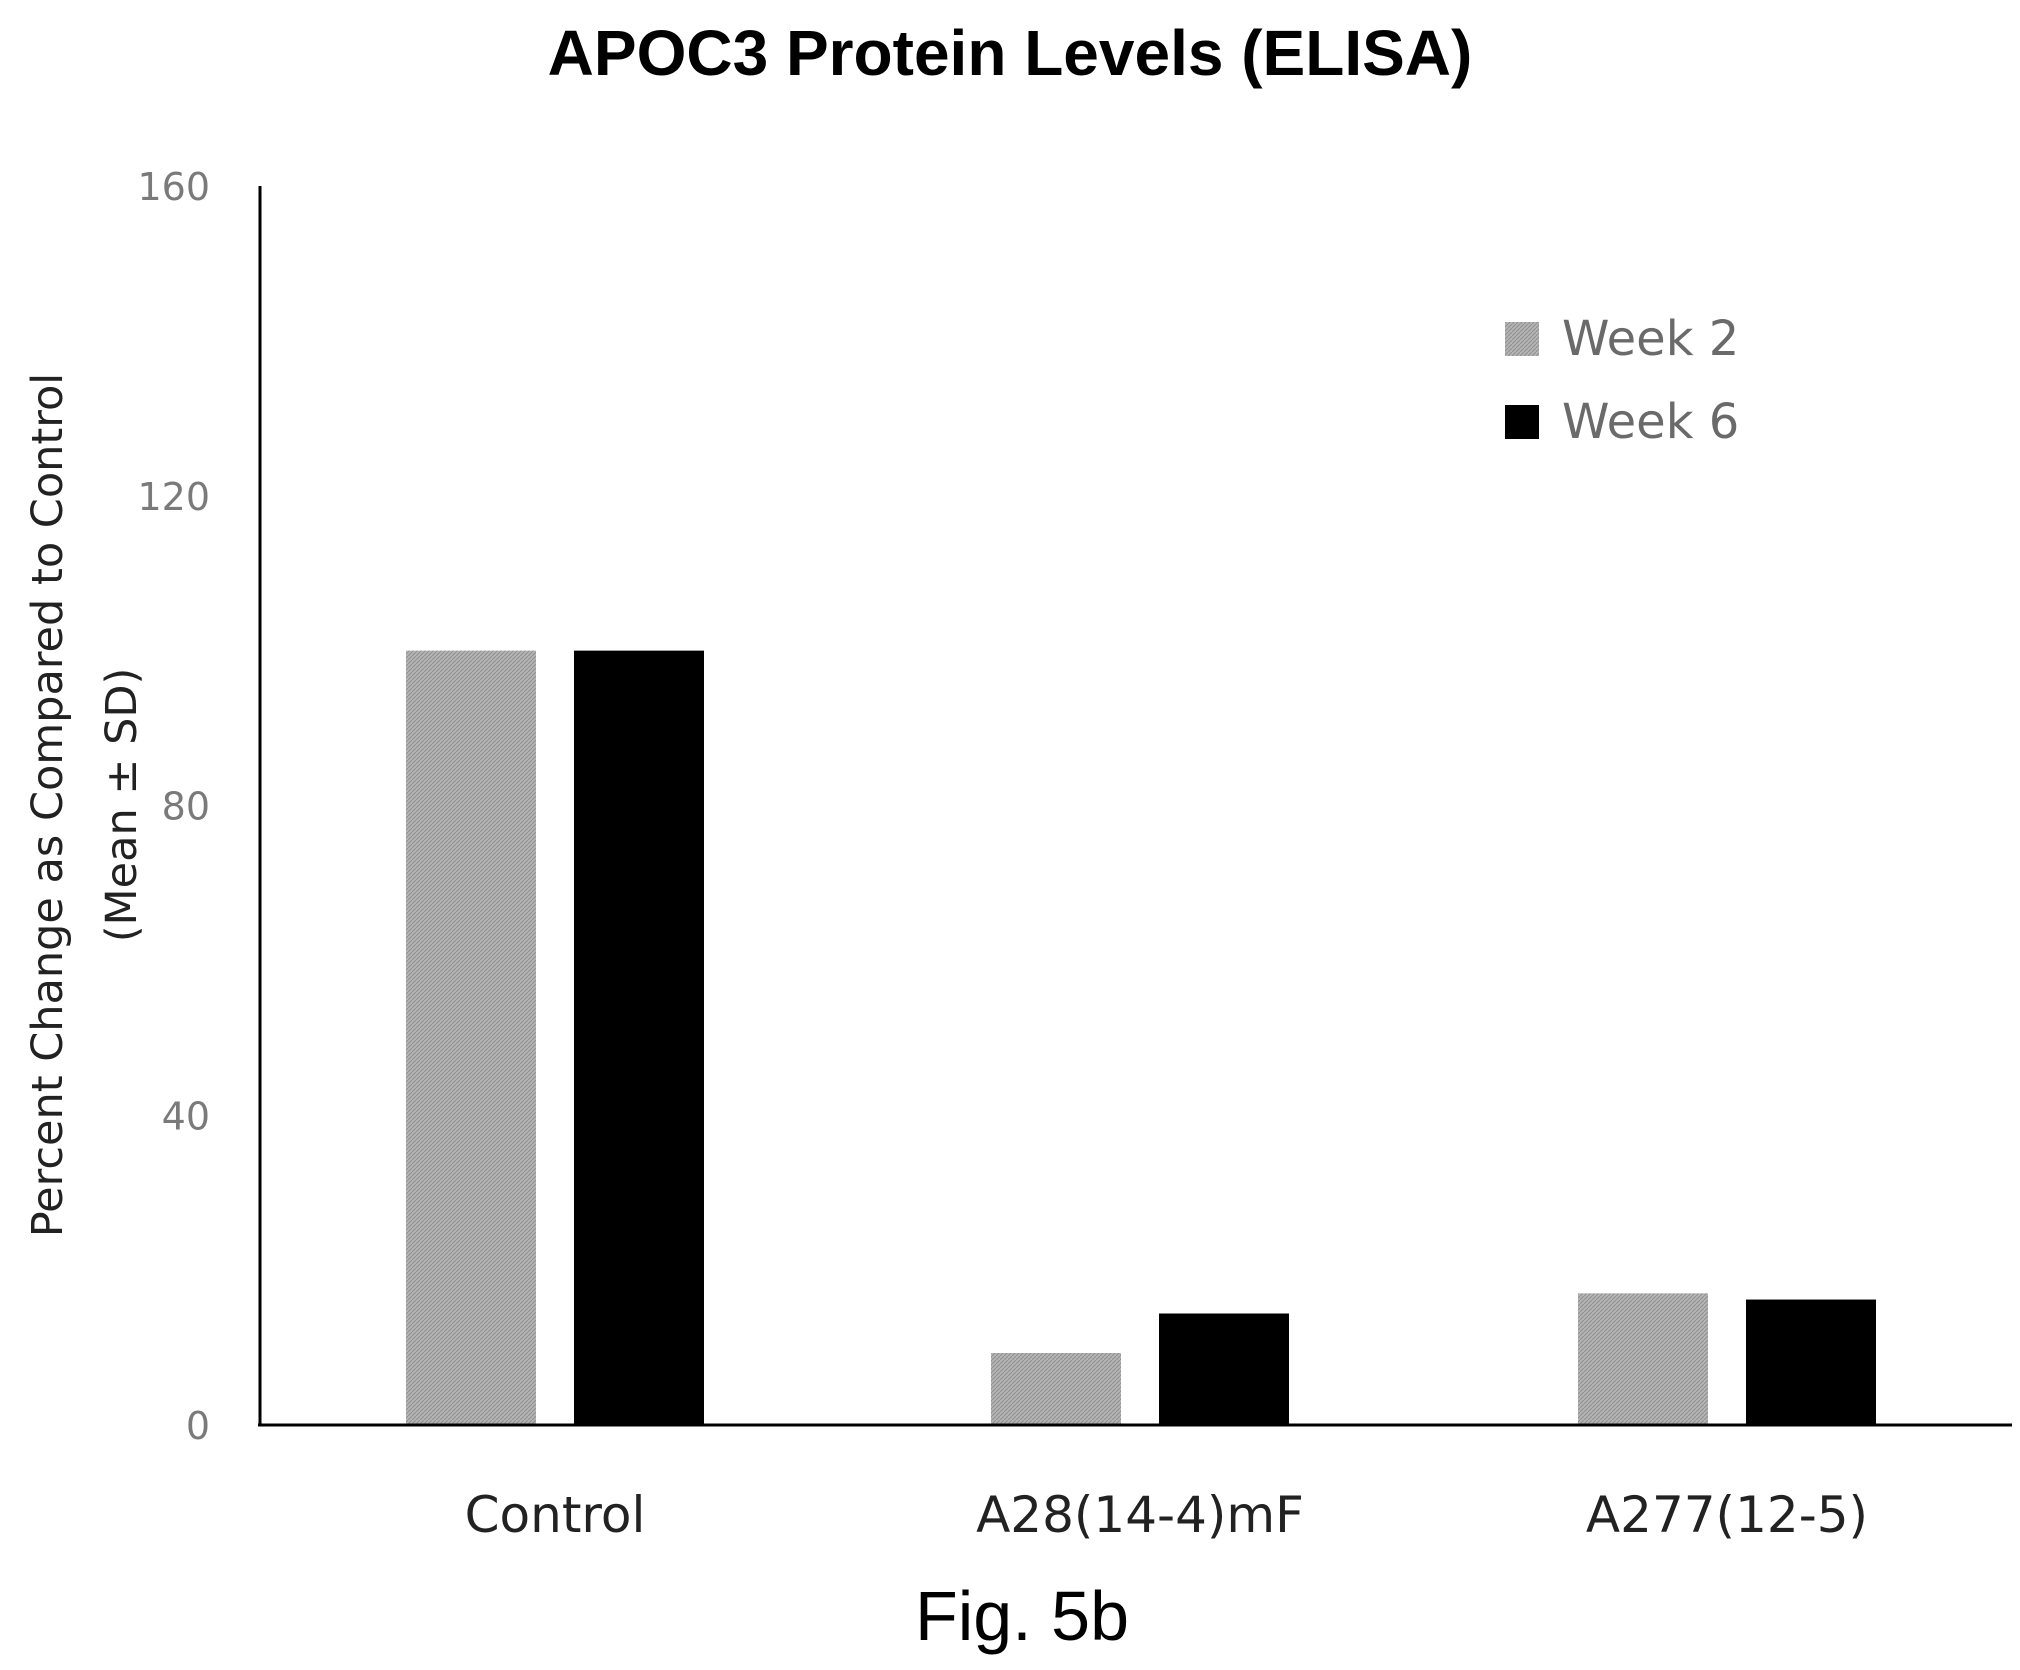  Describe the element at coordinates (122, 805) in the screenshot. I see `y-axis-label-line-2: (Mean ± SD)` at that location.